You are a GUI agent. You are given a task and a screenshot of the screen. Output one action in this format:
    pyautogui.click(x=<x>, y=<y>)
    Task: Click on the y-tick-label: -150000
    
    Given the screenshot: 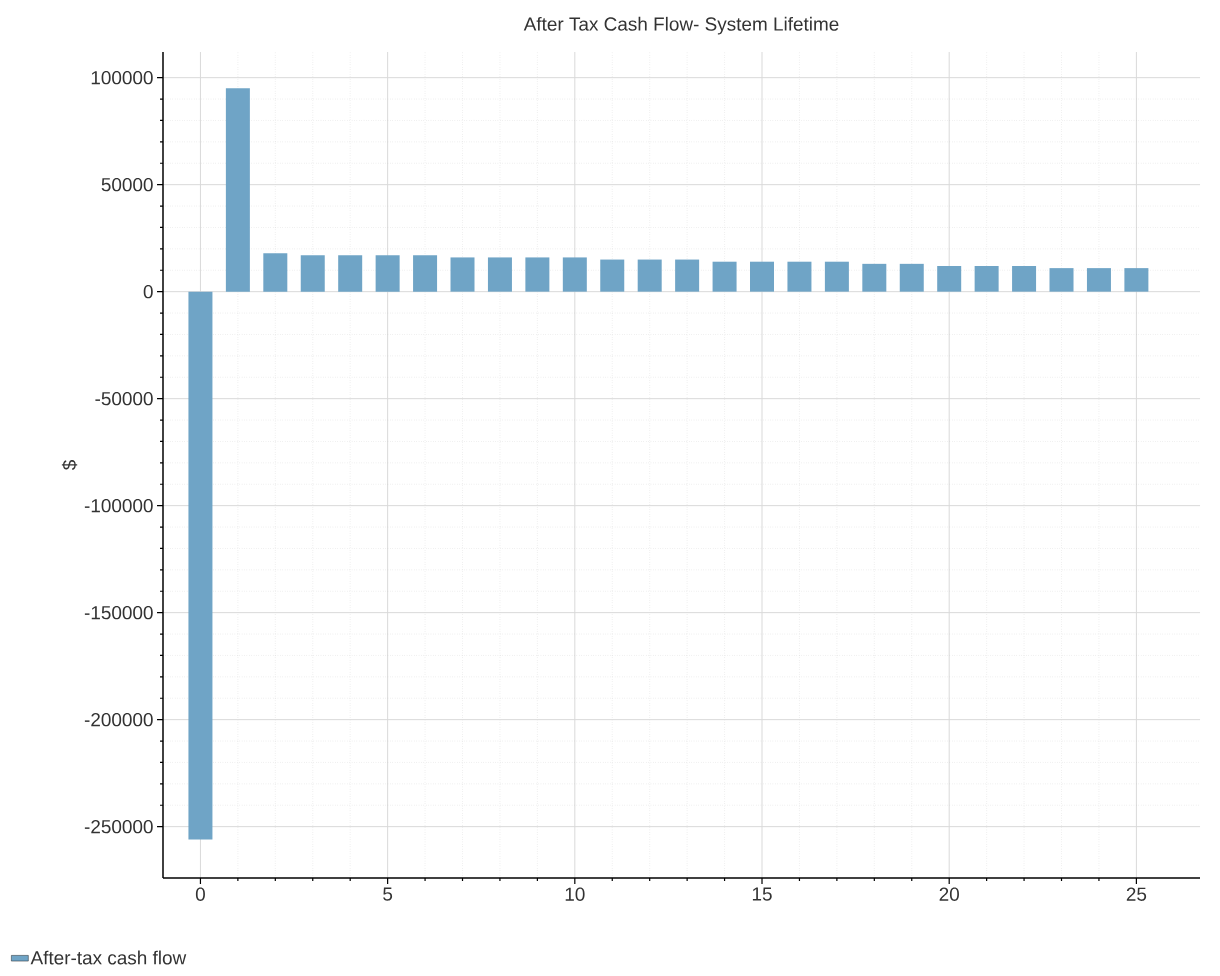 What is the action you would take?
    pyautogui.click(x=118, y=612)
    